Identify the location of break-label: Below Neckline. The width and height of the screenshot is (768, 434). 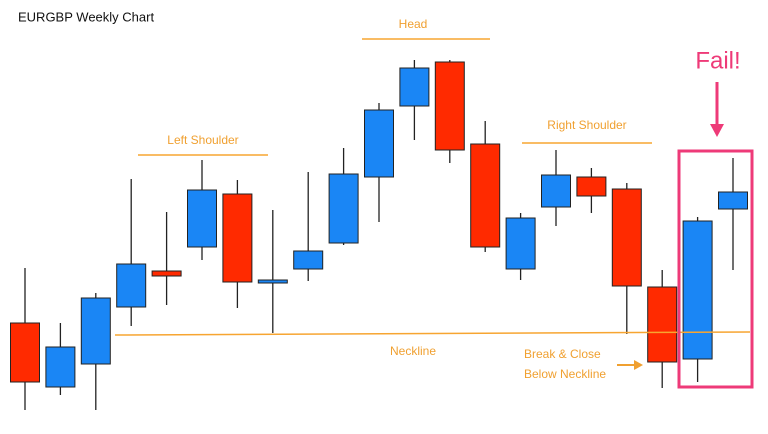
(565, 374).